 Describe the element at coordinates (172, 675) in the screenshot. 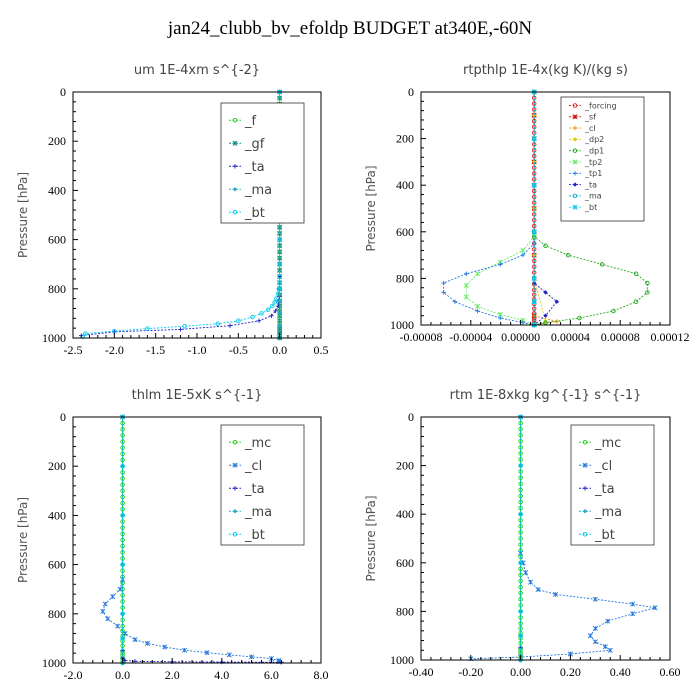

I see `x-tick-label: 2.0` at that location.